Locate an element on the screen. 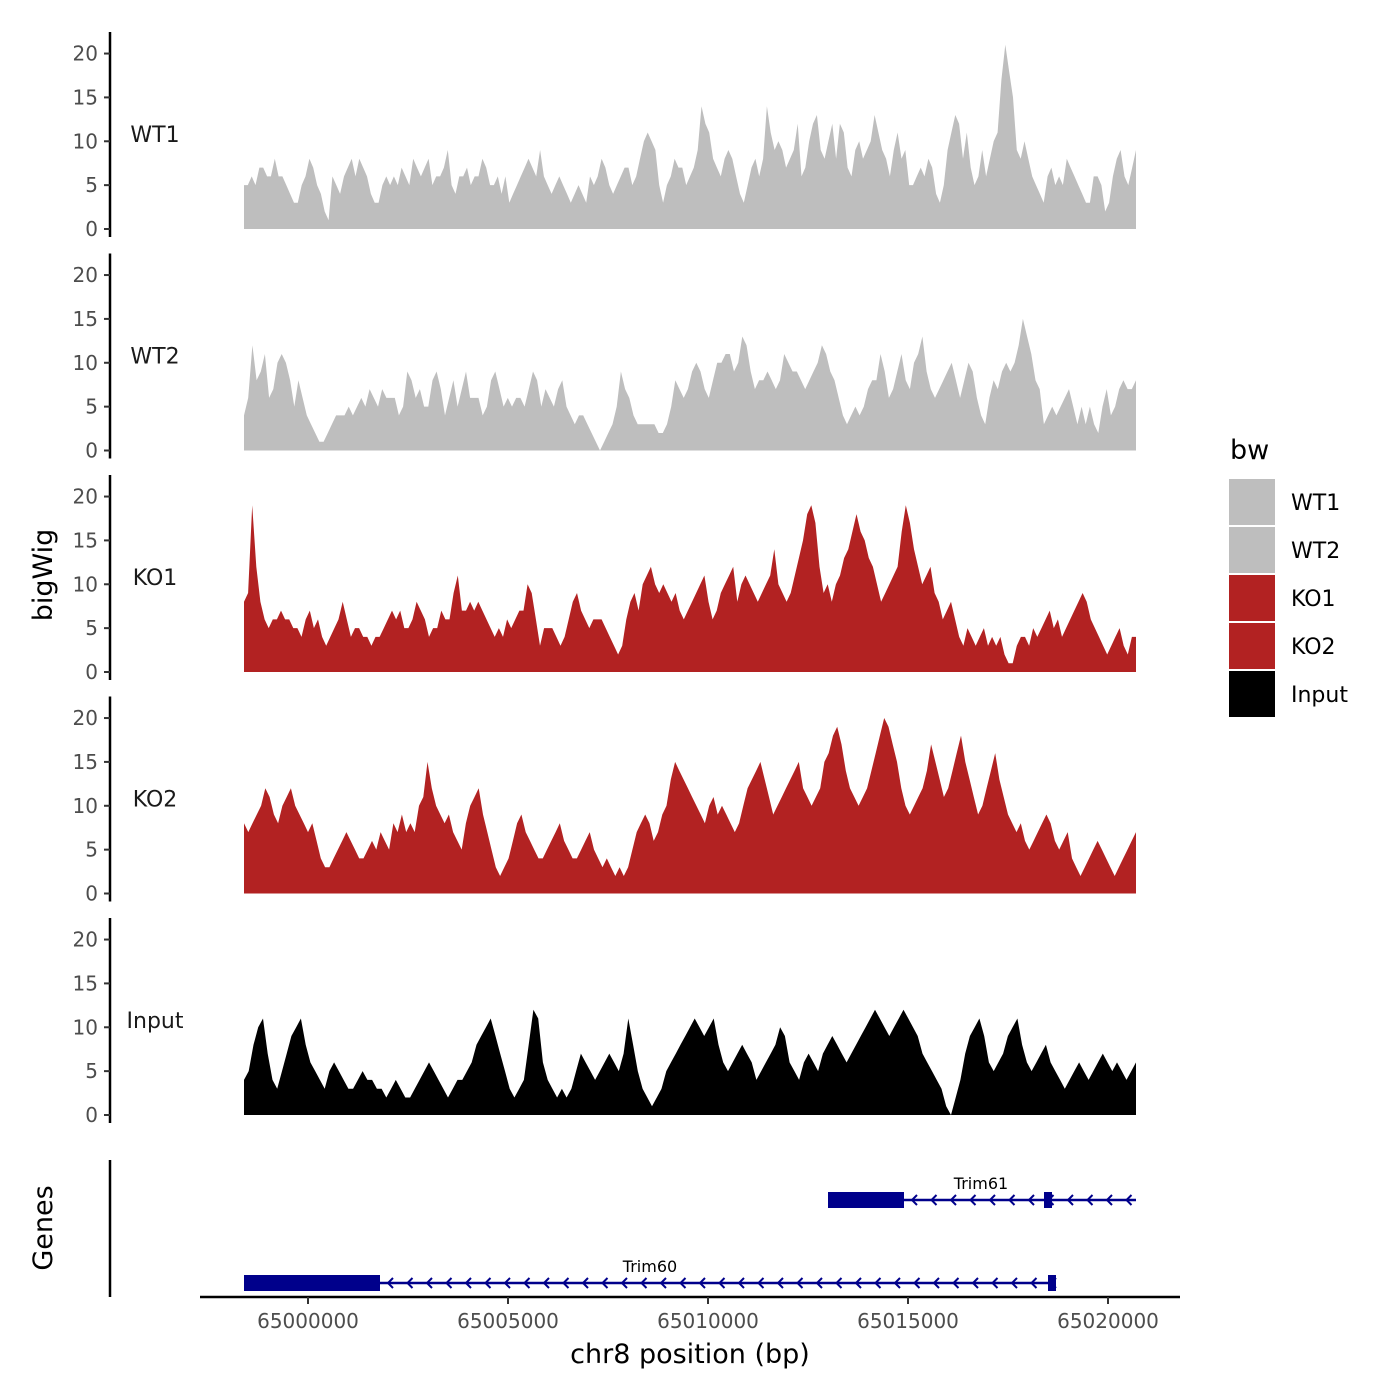 Image resolution: width=1400 pixels, height=1400 pixels. x-tick-label: 65010000 is located at coordinates (708, 1321).